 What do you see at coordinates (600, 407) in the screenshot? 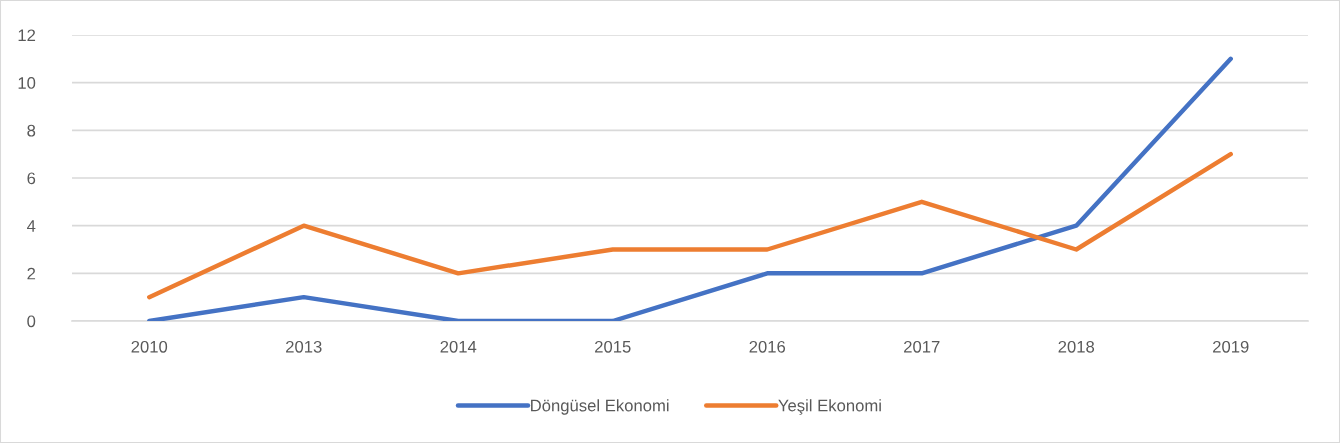
I see `legend-label: Döngüsel Ekonomi` at bounding box center [600, 407].